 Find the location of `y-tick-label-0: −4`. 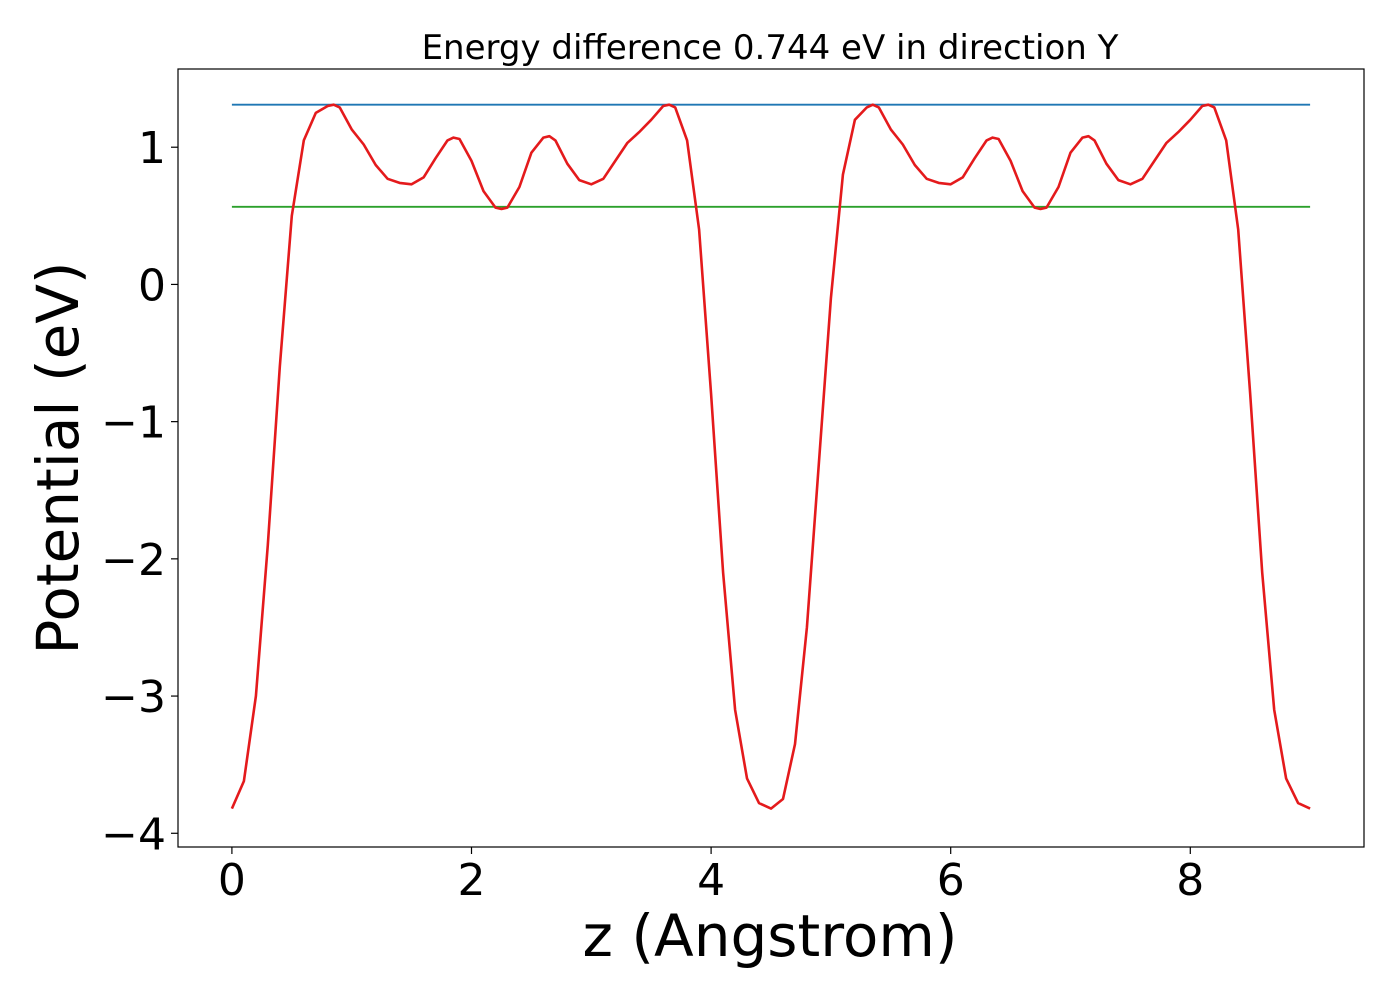

y-tick-label-0: −4 is located at coordinates (133, 834).